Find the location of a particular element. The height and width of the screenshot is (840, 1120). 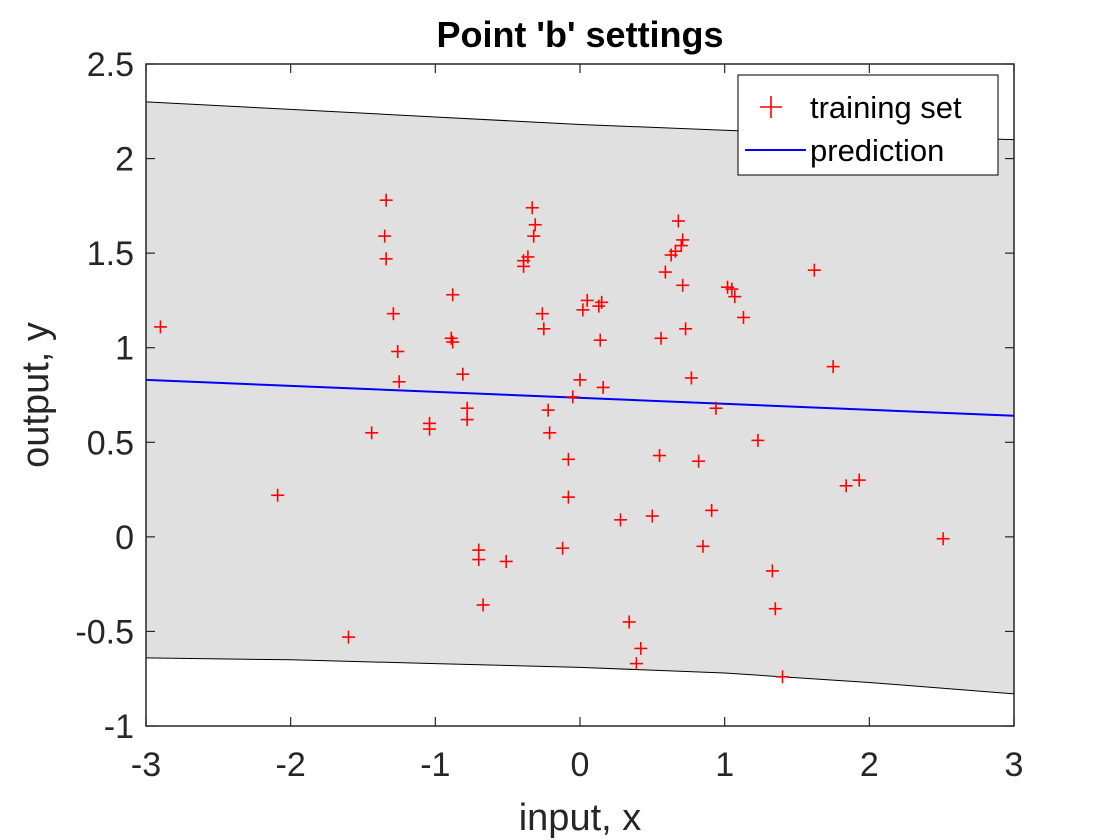

x-tick-label: 2 is located at coordinates (869, 765).